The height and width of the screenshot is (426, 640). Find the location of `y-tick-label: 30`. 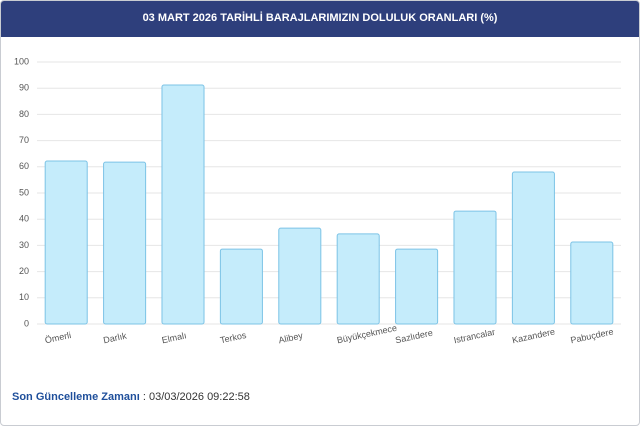

y-tick-label: 30 is located at coordinates (24, 245).